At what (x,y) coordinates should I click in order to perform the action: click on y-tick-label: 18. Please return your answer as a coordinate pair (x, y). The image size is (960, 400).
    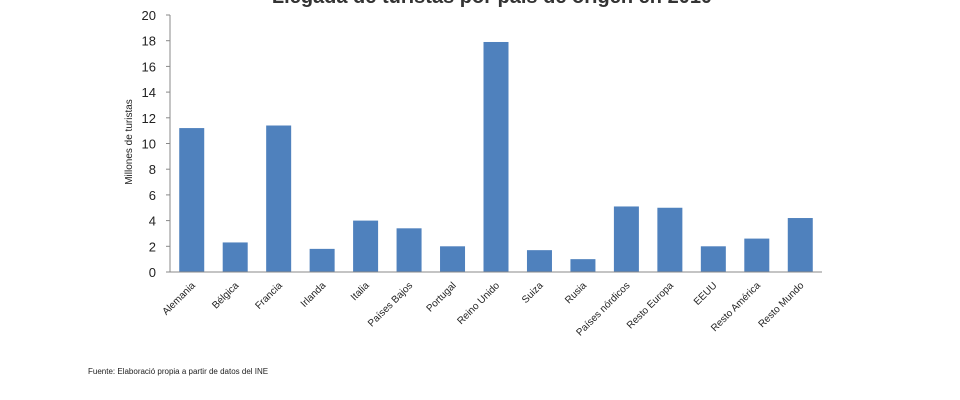
    Looking at the image, I should click on (149, 41).